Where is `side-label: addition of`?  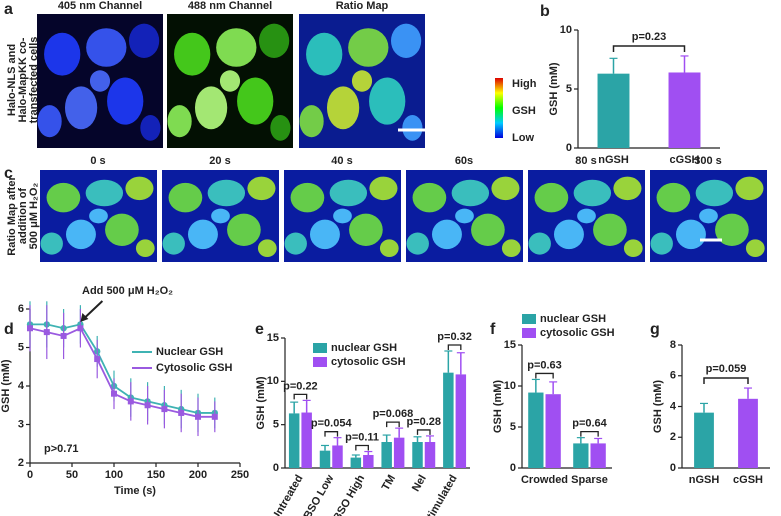 side-label: addition of is located at coordinates (23, 216).